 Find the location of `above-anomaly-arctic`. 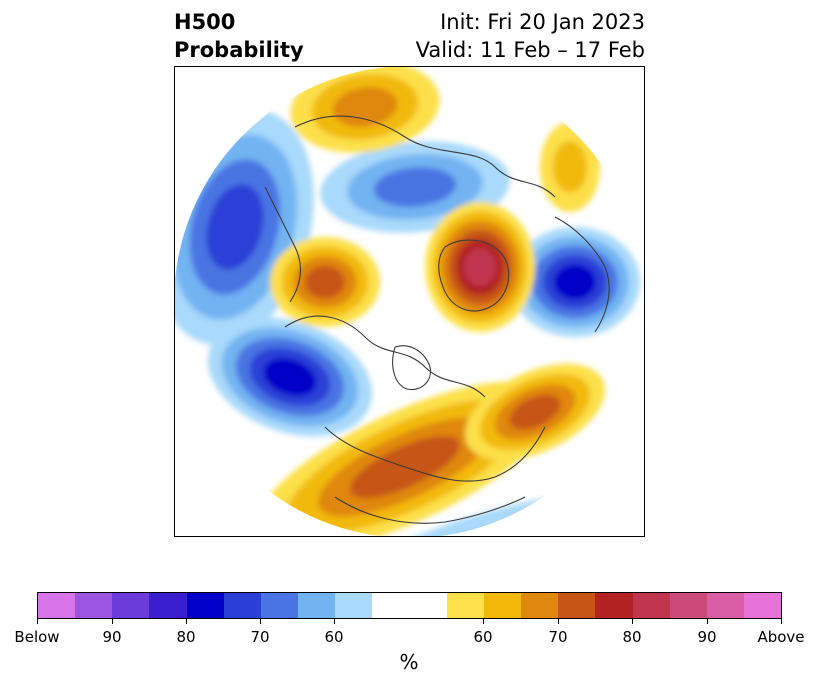

above-anomaly-arctic is located at coordinates (480, 267).